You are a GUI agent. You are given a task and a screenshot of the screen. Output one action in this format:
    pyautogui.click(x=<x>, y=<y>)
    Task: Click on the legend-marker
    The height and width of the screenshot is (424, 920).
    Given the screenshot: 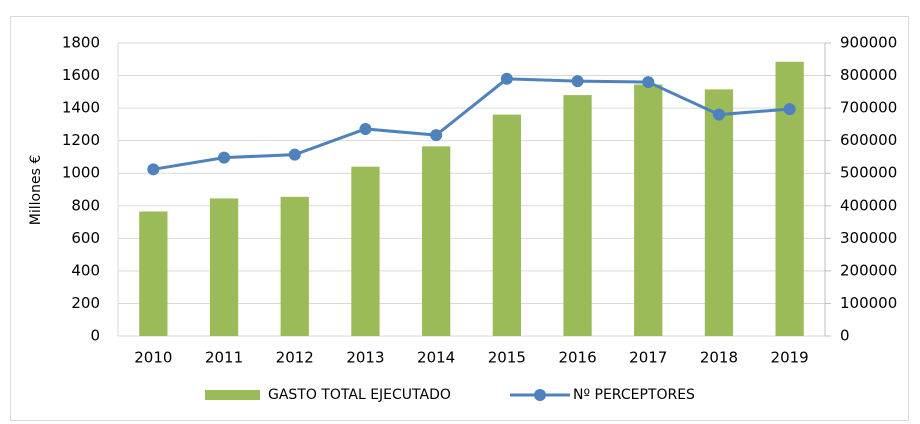 What is the action you would take?
    pyautogui.click(x=540, y=395)
    